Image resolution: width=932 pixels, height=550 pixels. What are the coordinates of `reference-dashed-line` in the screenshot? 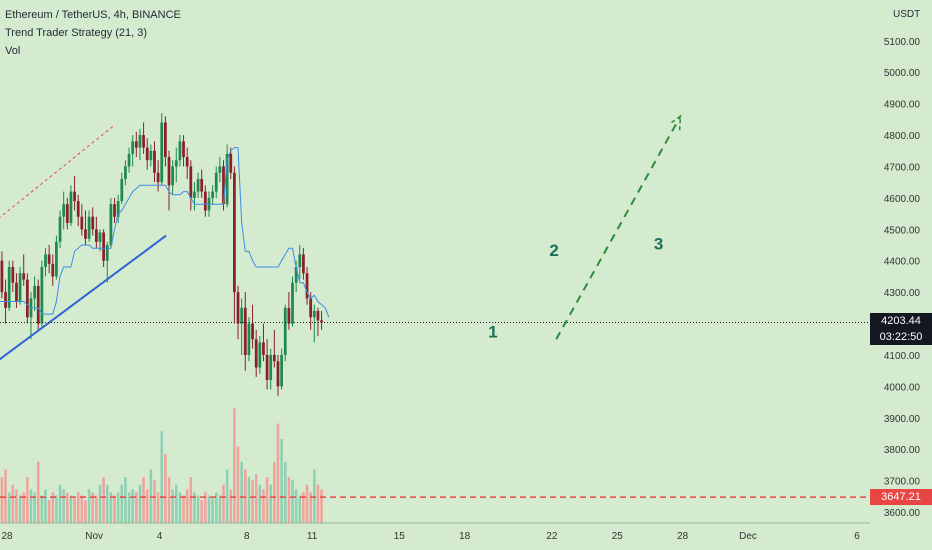 It's located at (57, 185).